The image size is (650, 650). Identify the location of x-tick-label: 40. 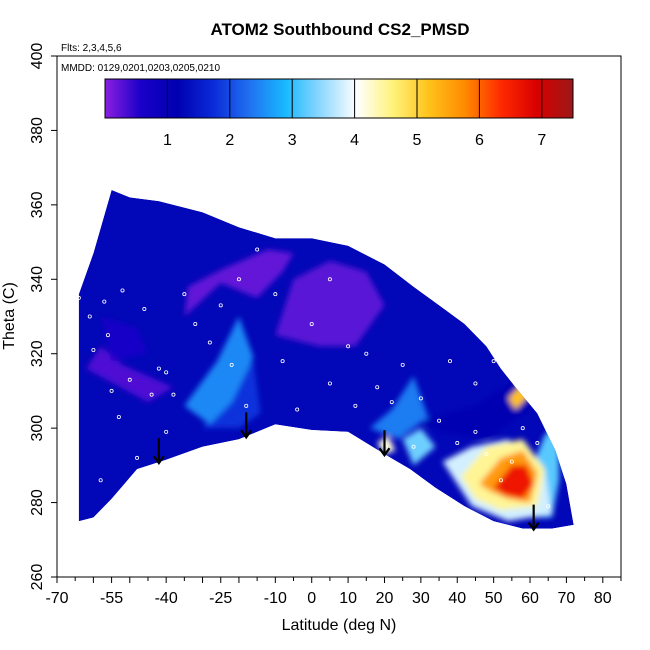
(457, 598).